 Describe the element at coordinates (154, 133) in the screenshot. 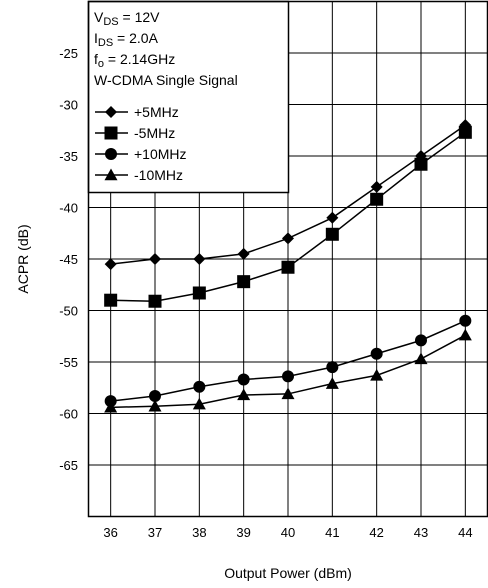

I see `legend-label: -5MHz` at that location.